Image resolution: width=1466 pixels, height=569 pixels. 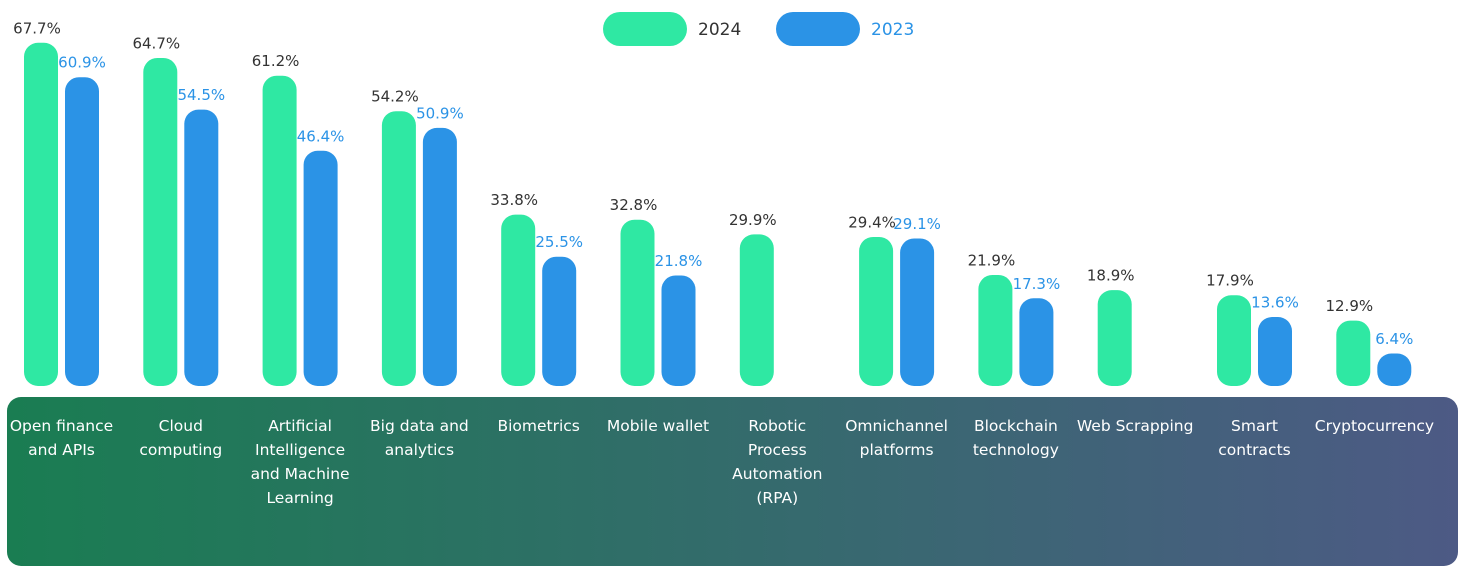 What do you see at coordinates (201, 95) in the screenshot?
I see `value-label: 54.5%` at bounding box center [201, 95].